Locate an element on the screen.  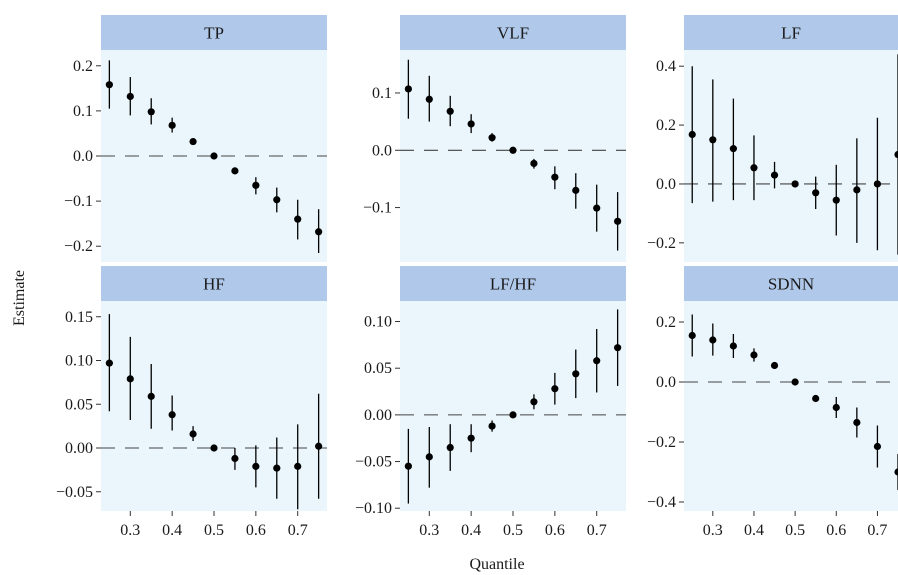
y-tick-label: −0.10 is located at coordinates (373, 508).